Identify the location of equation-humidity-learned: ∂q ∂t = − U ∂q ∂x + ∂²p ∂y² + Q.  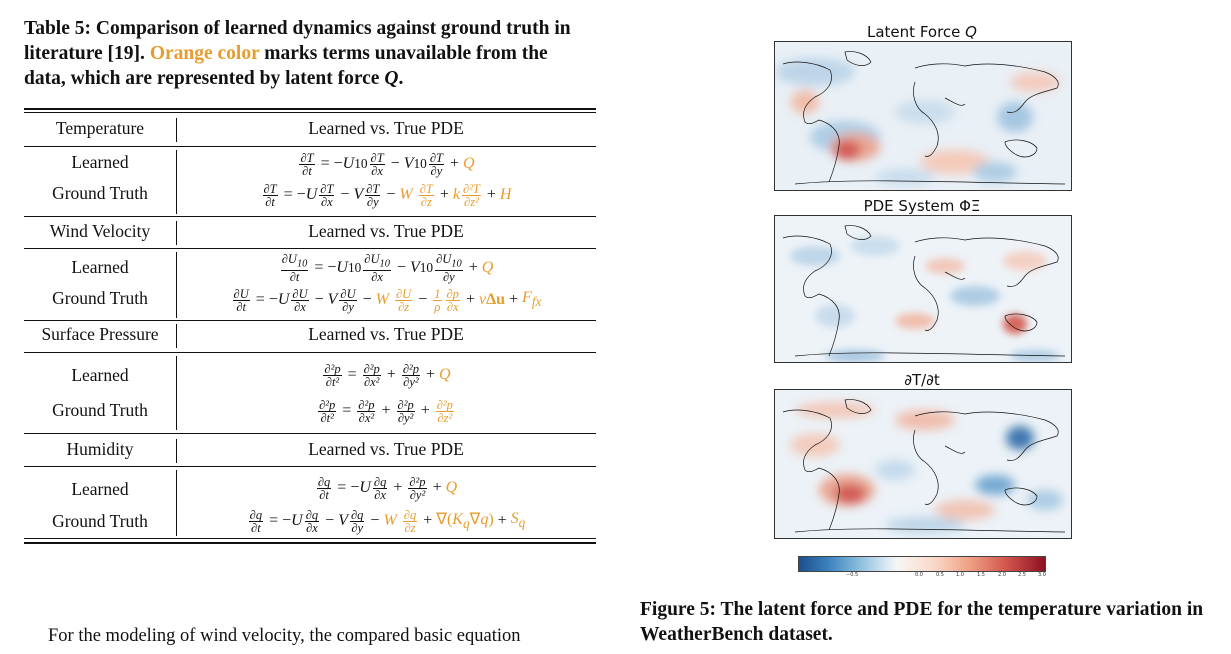
(387, 488).